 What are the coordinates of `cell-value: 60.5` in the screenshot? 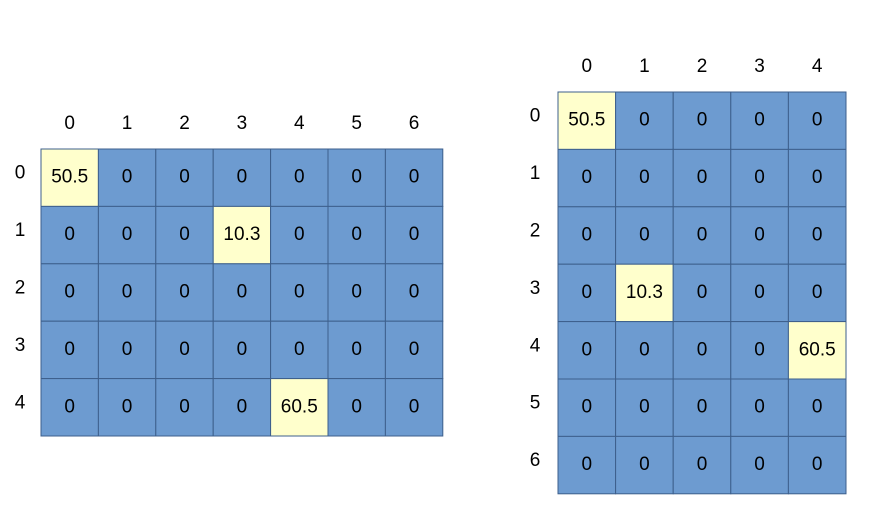 It's located at (817, 349).